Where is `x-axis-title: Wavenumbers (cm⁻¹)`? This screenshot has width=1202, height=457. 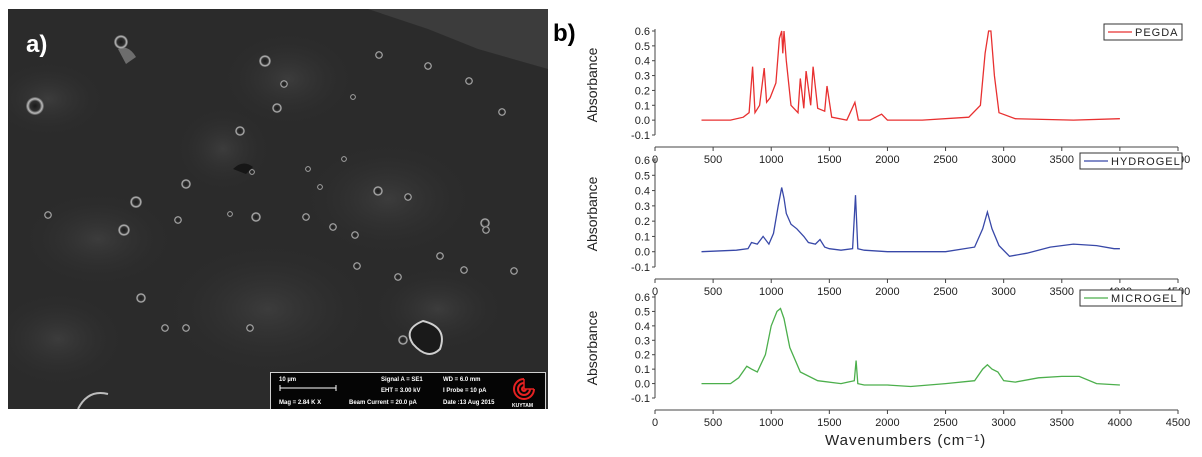 x-axis-title: Wavenumbers (cm⁻¹) is located at coordinates (906, 440).